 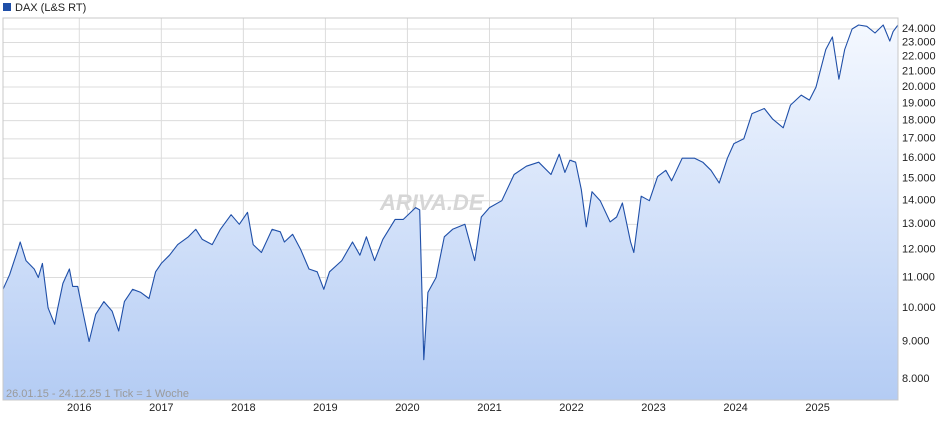 I want to click on x-tick-label: 2023, so click(x=653, y=408).